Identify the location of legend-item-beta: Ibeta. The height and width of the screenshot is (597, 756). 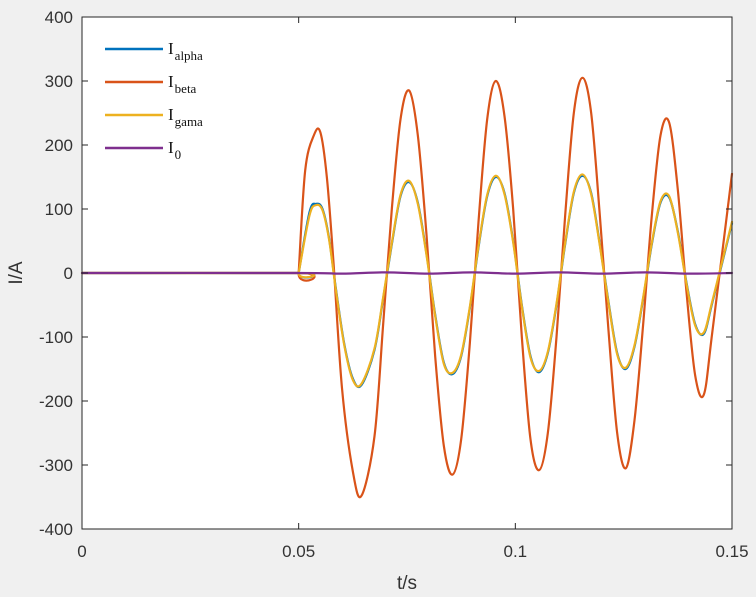
(151, 84).